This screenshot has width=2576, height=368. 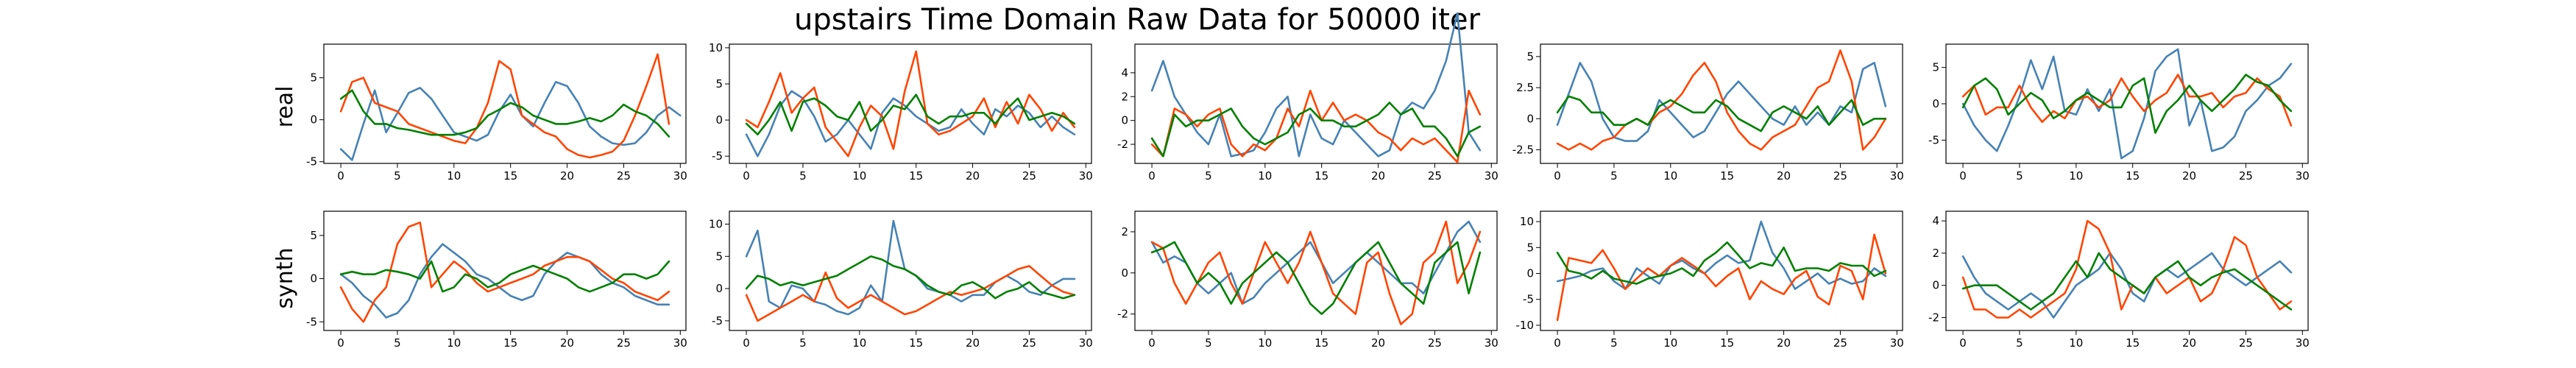 I want to click on y-tick-label: 4, so click(x=1124, y=72).